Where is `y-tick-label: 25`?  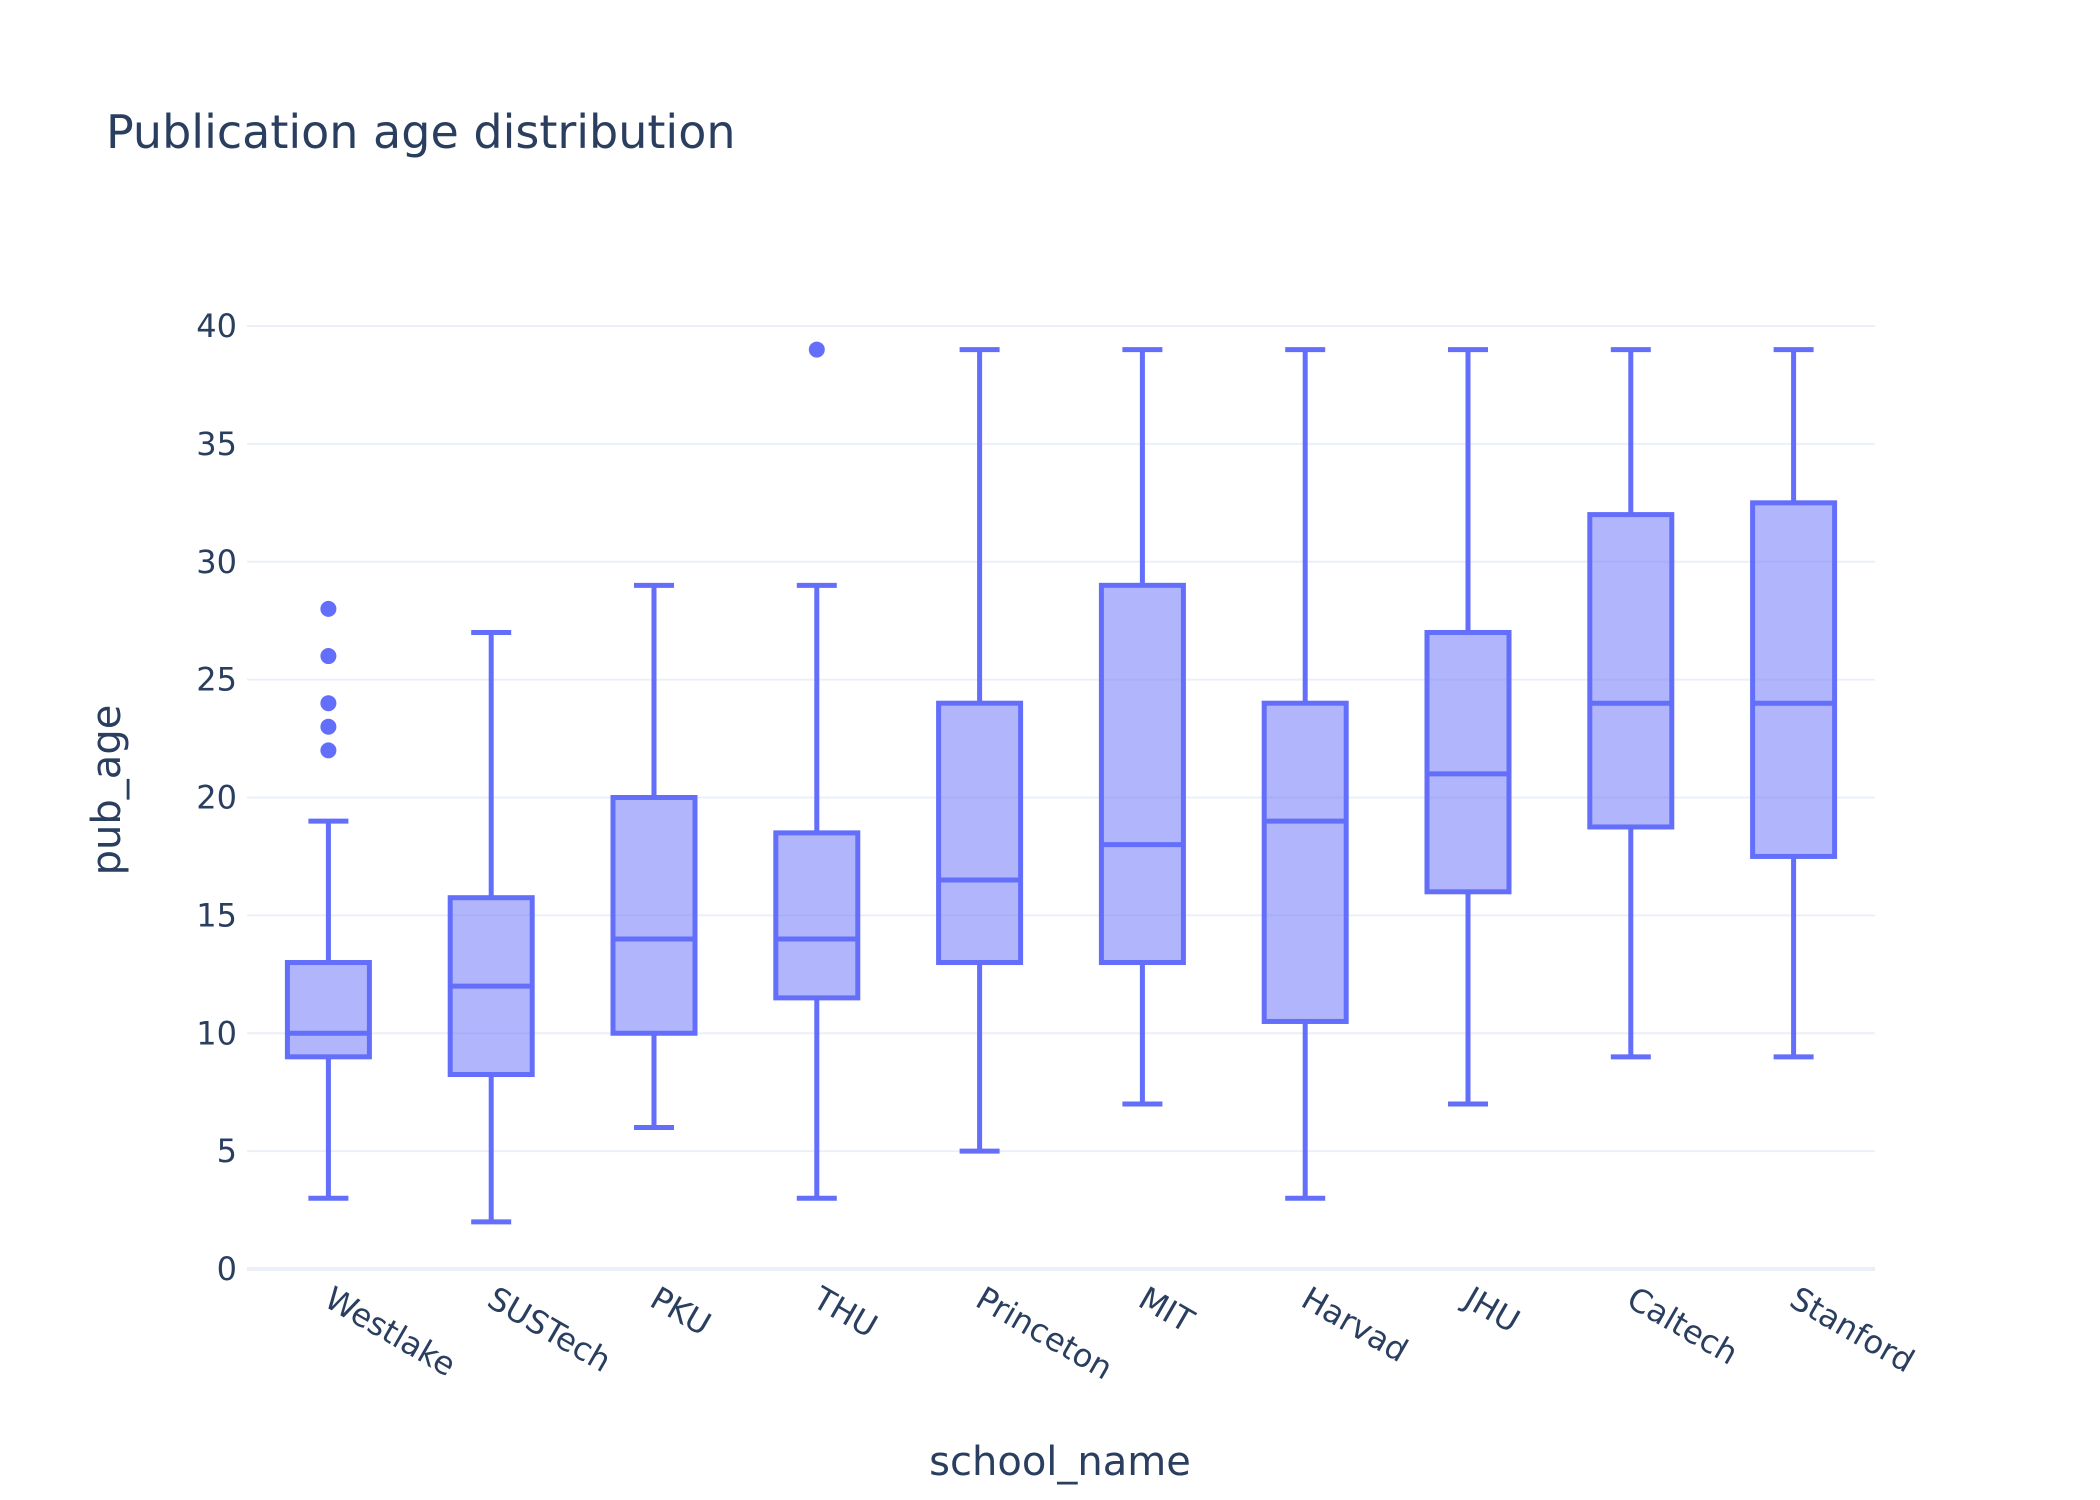 y-tick-label: 25 is located at coordinates (216, 680).